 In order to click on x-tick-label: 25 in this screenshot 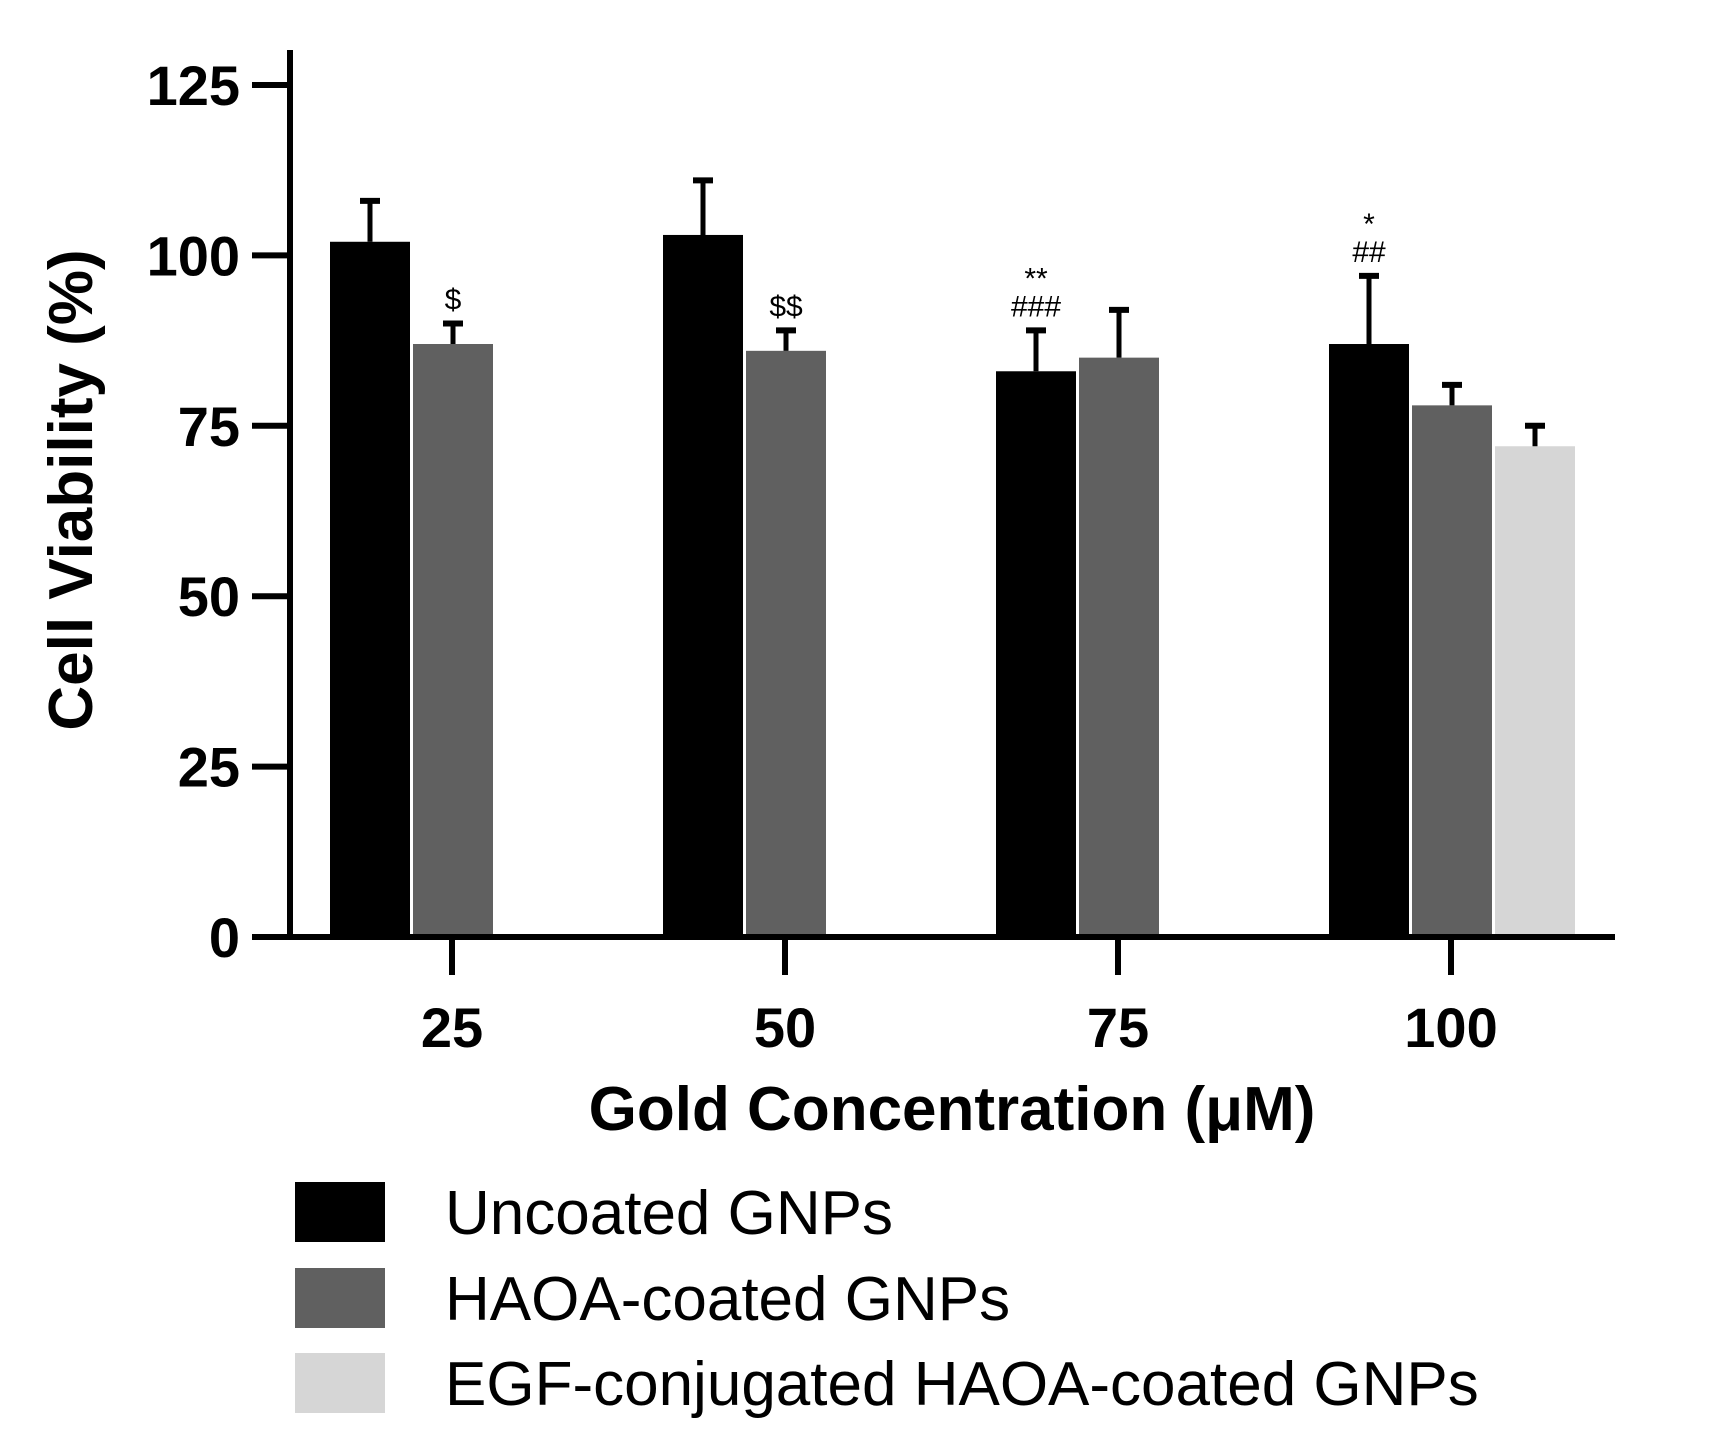, I will do `click(452, 1027)`.